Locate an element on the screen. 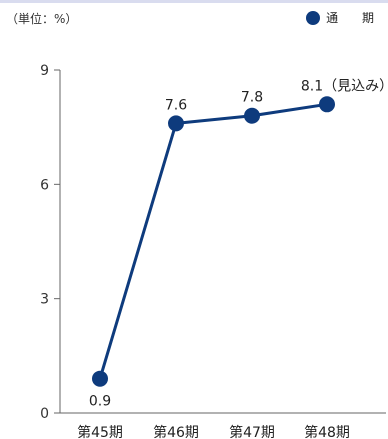  y-tick-label: 6 is located at coordinates (44, 185).